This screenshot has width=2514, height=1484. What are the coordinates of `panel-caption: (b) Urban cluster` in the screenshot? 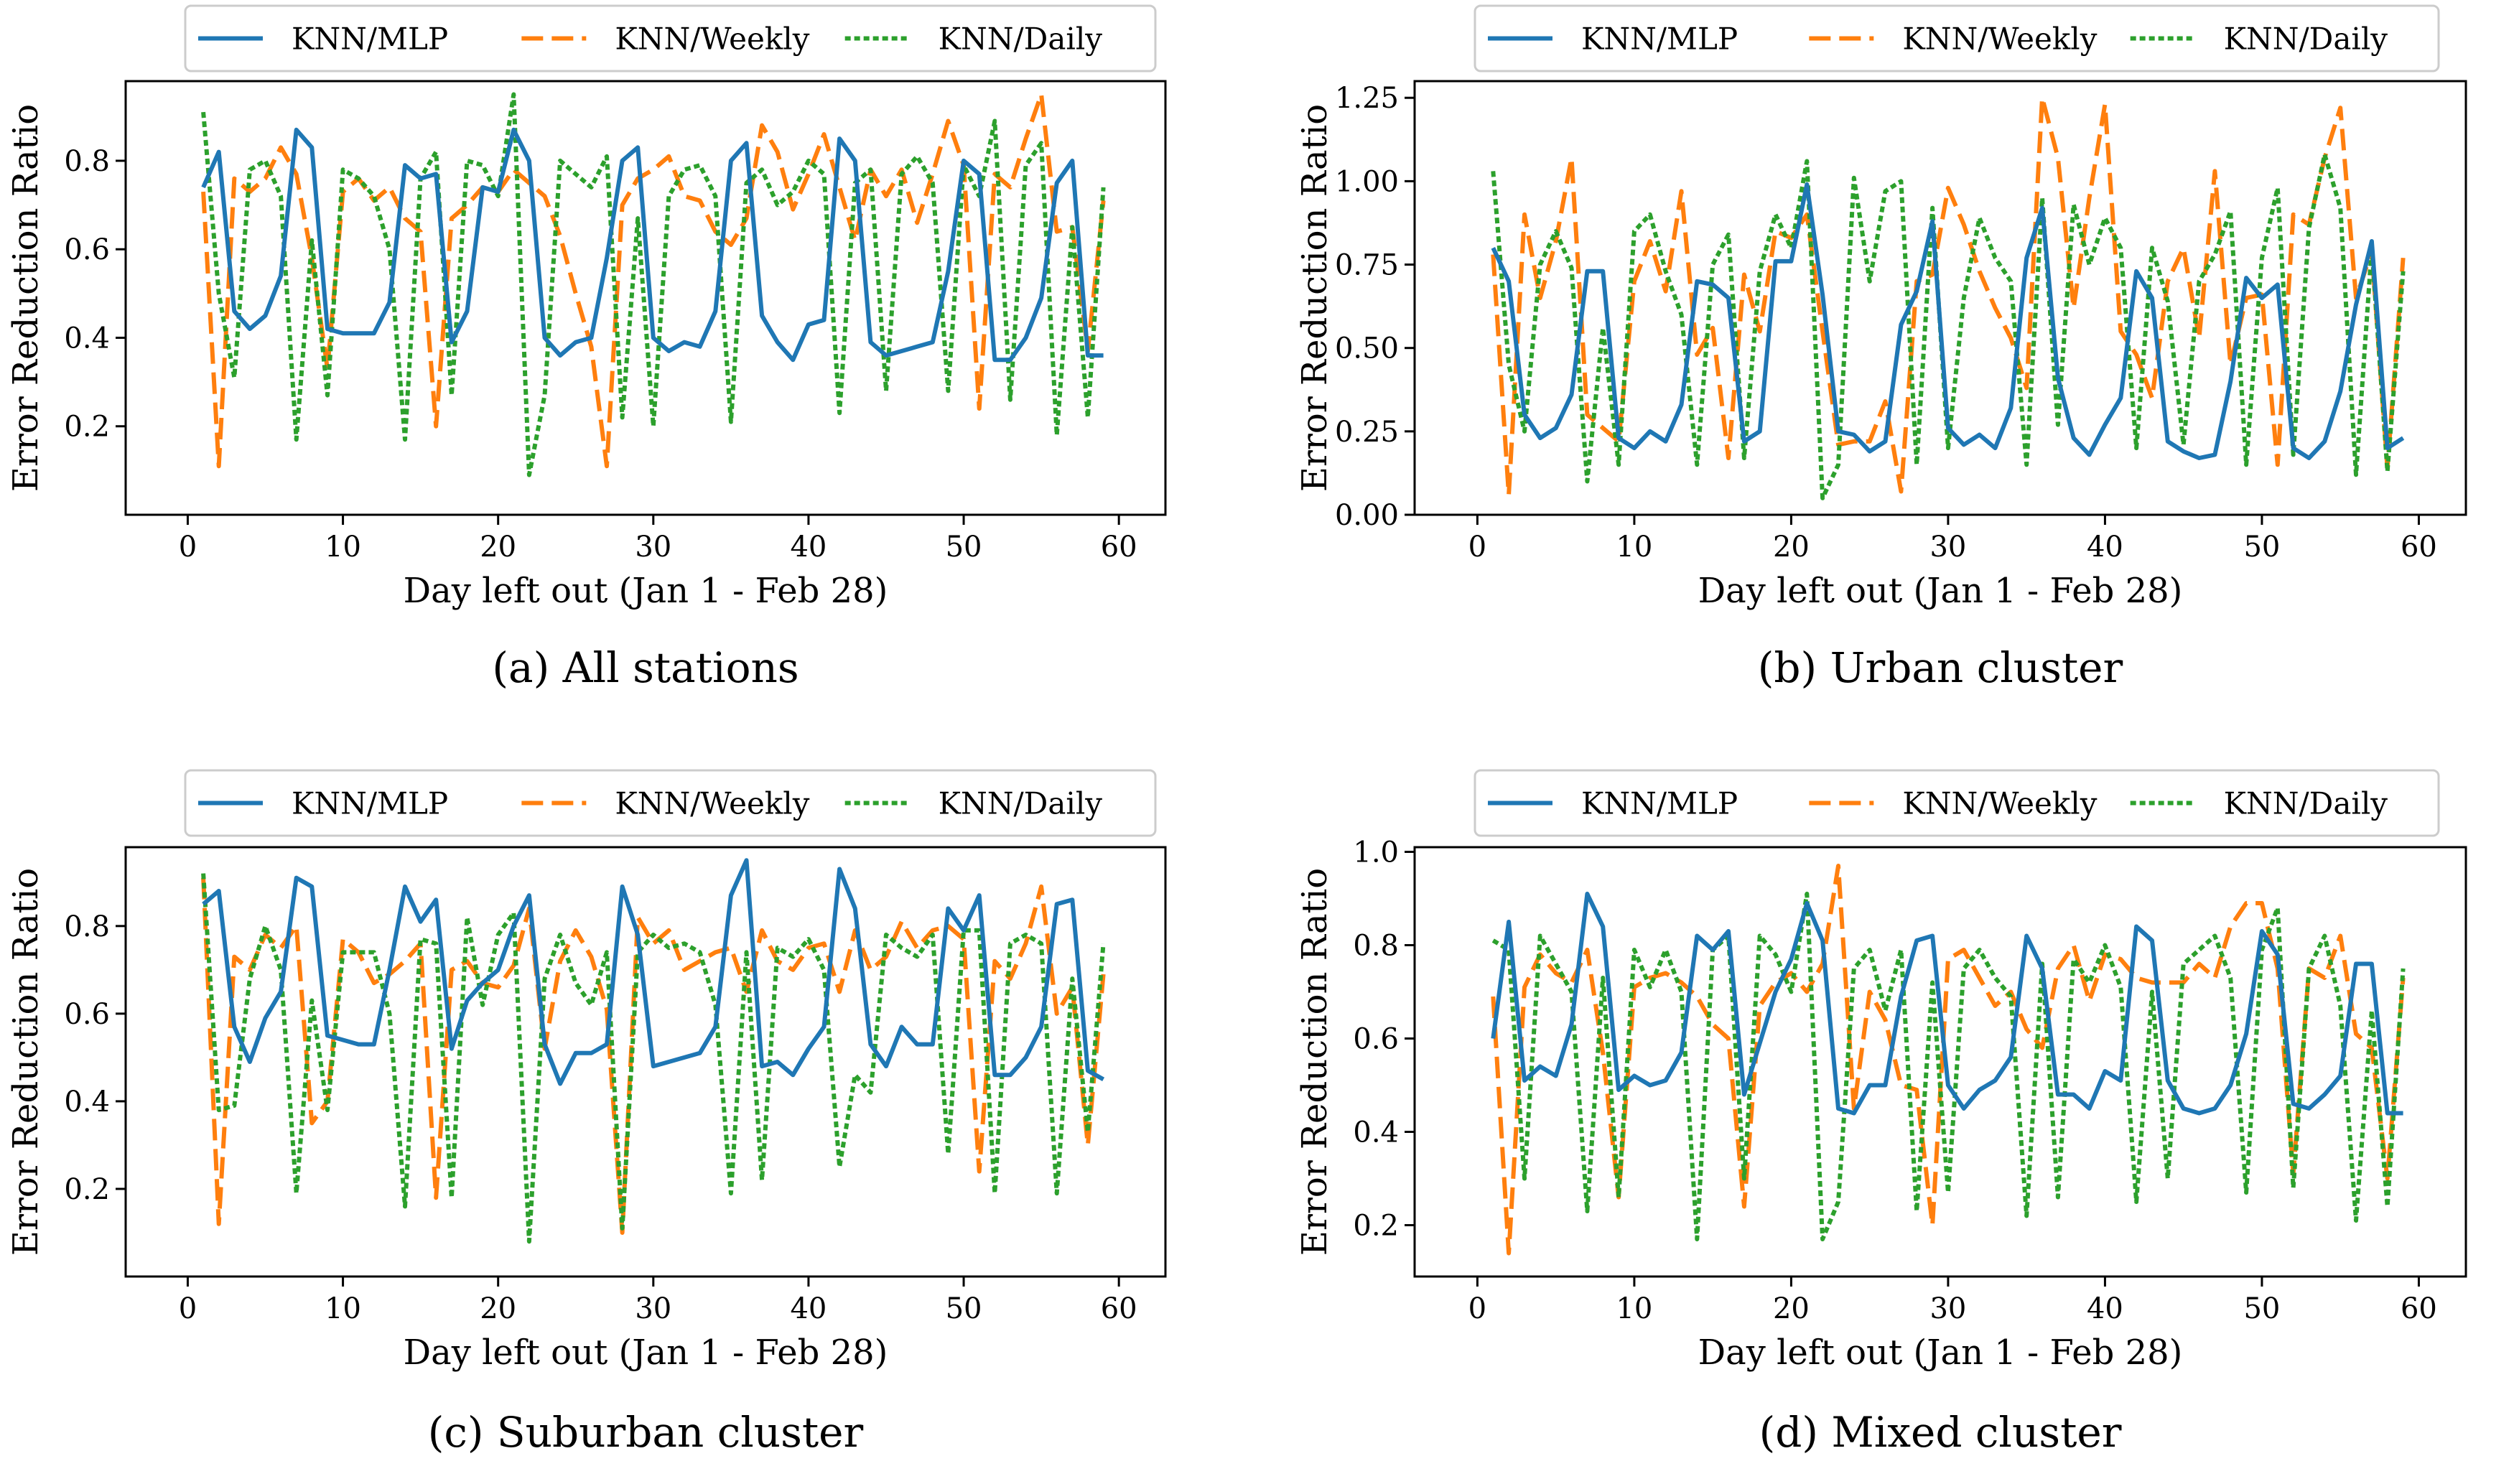 It's located at (1941, 667).